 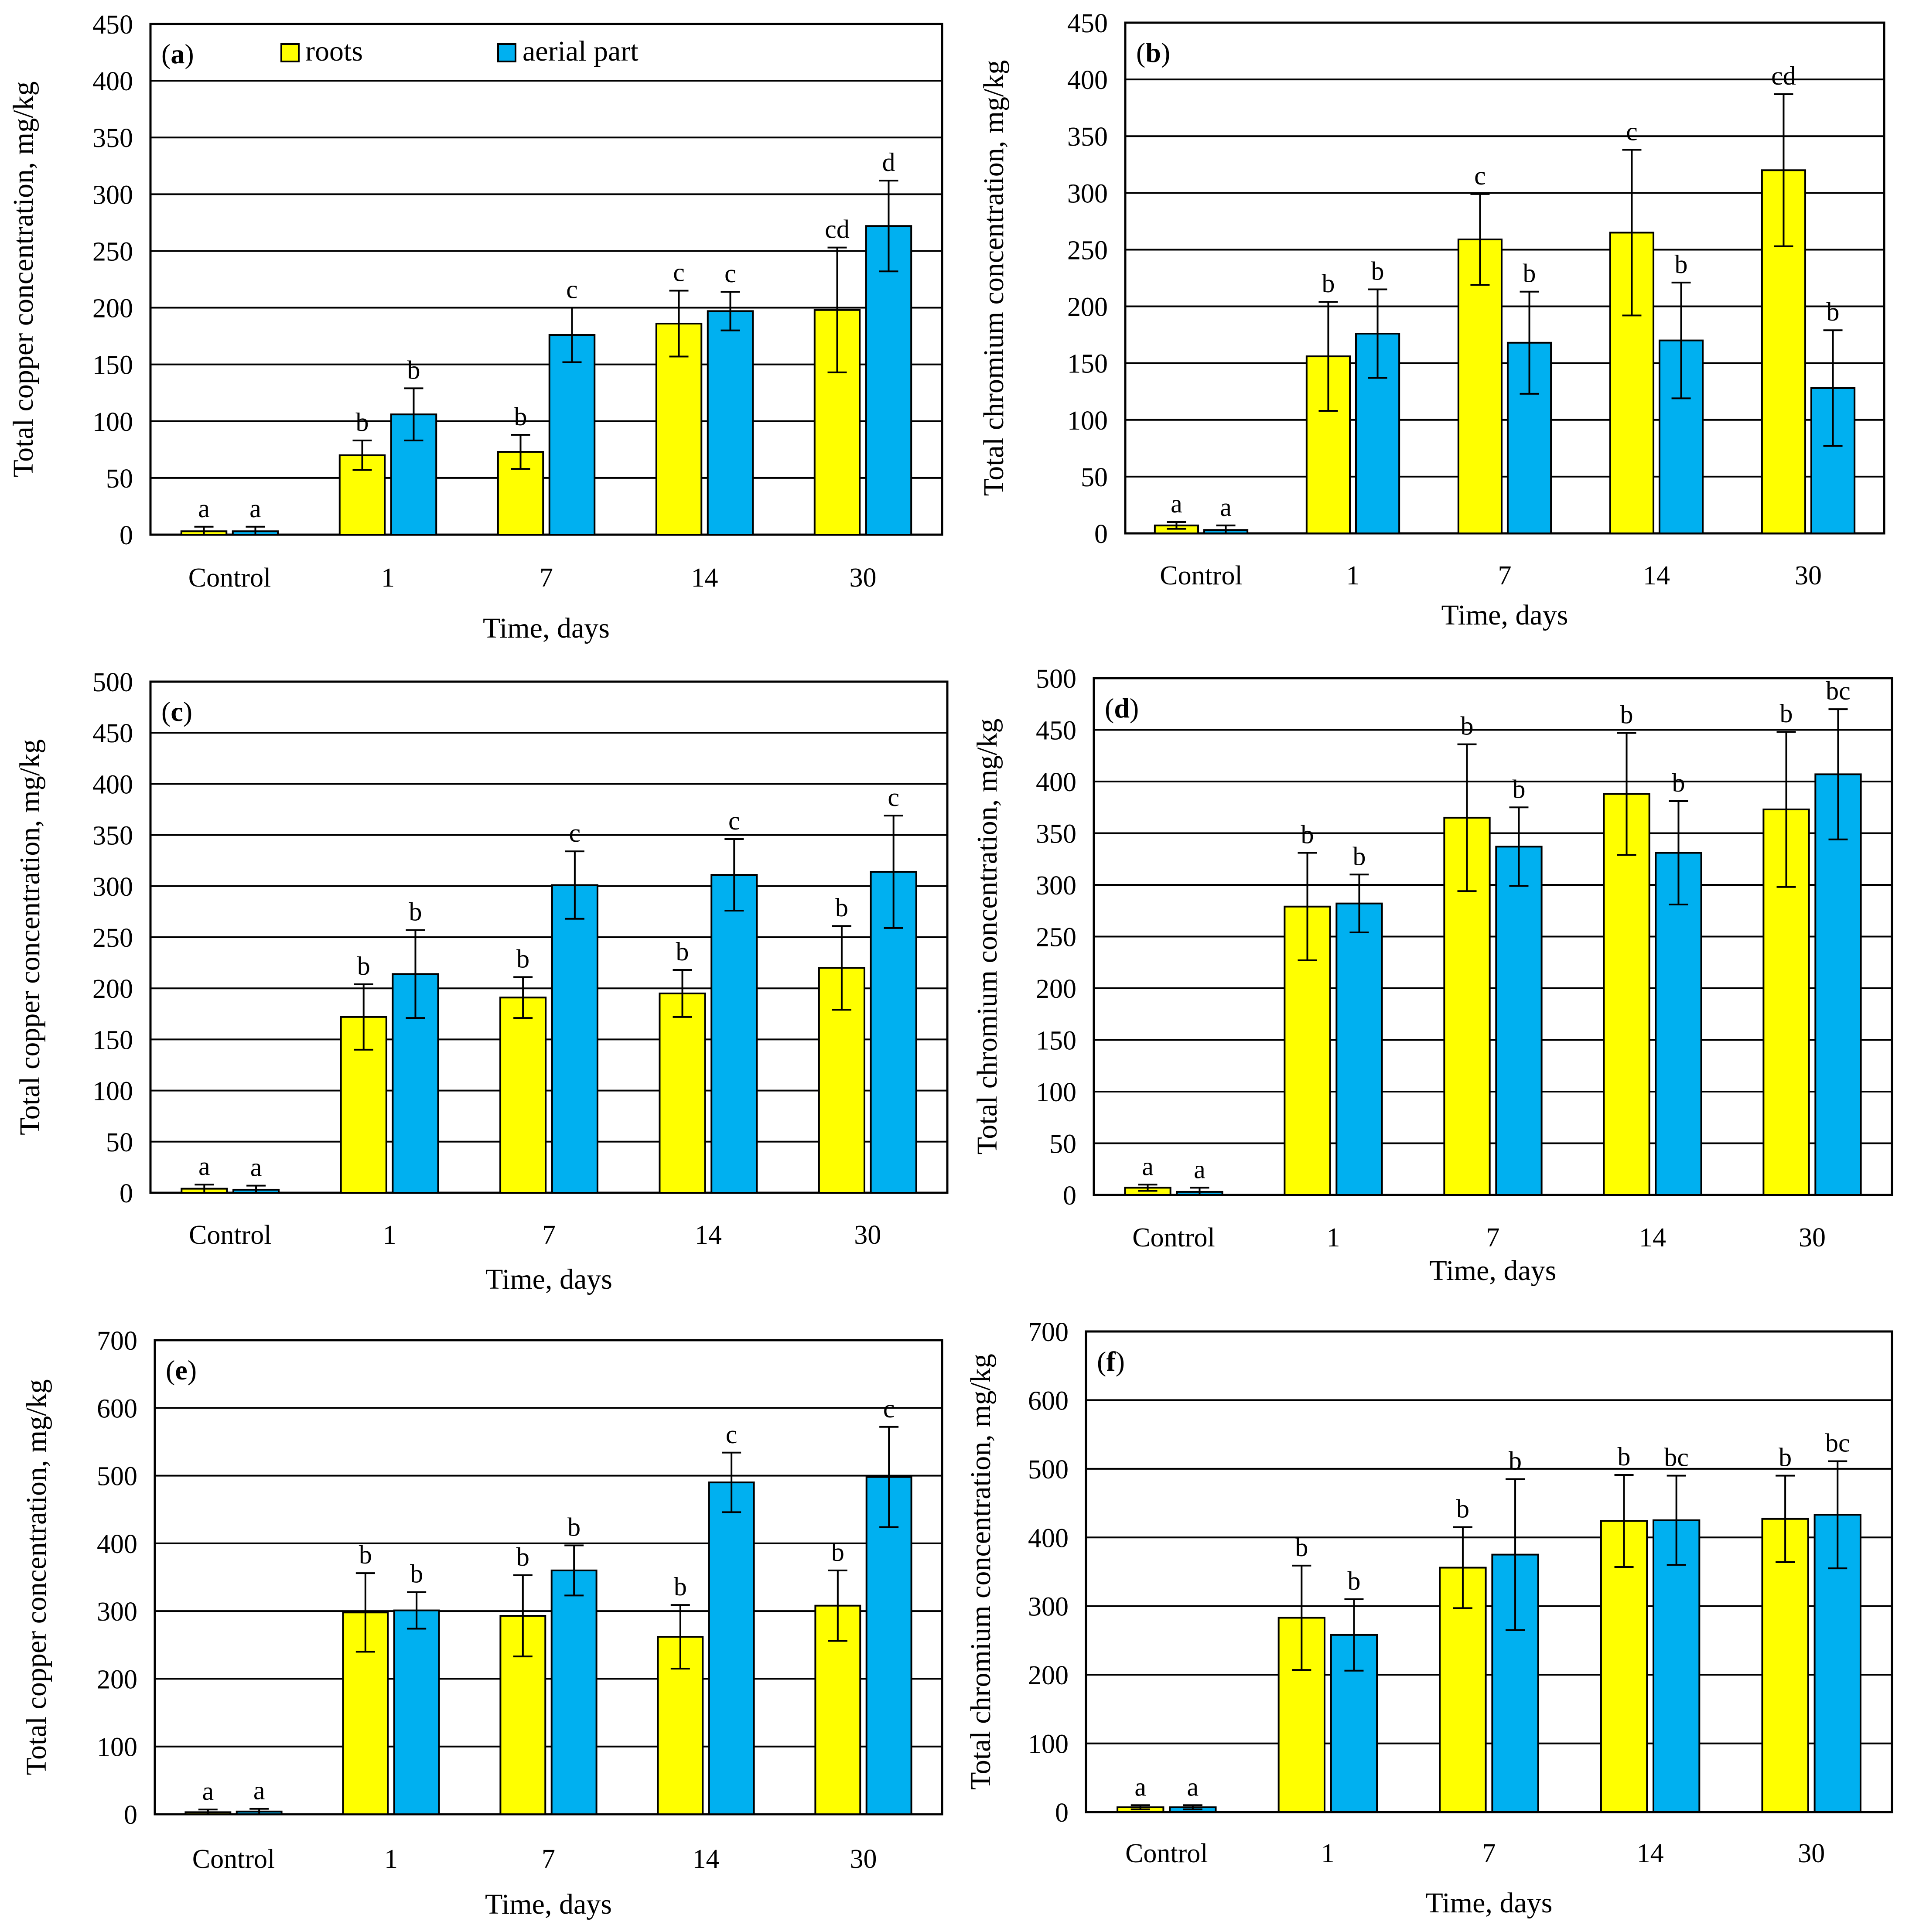 I want to click on legend-swatch-aerial, so click(x=506, y=52).